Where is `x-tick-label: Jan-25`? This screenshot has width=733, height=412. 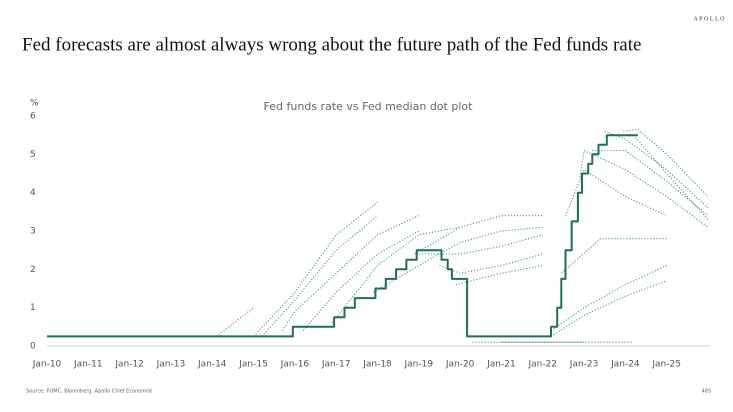
x-tick-label: Jan-25 is located at coordinates (666, 365).